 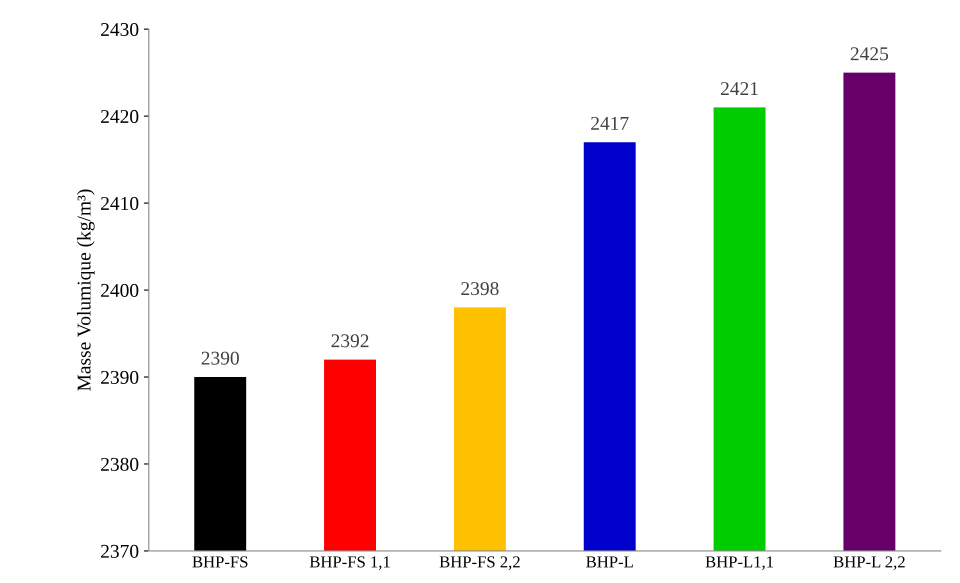 I want to click on x-tick-label: BHP-FS 1,1, so click(x=350, y=563).